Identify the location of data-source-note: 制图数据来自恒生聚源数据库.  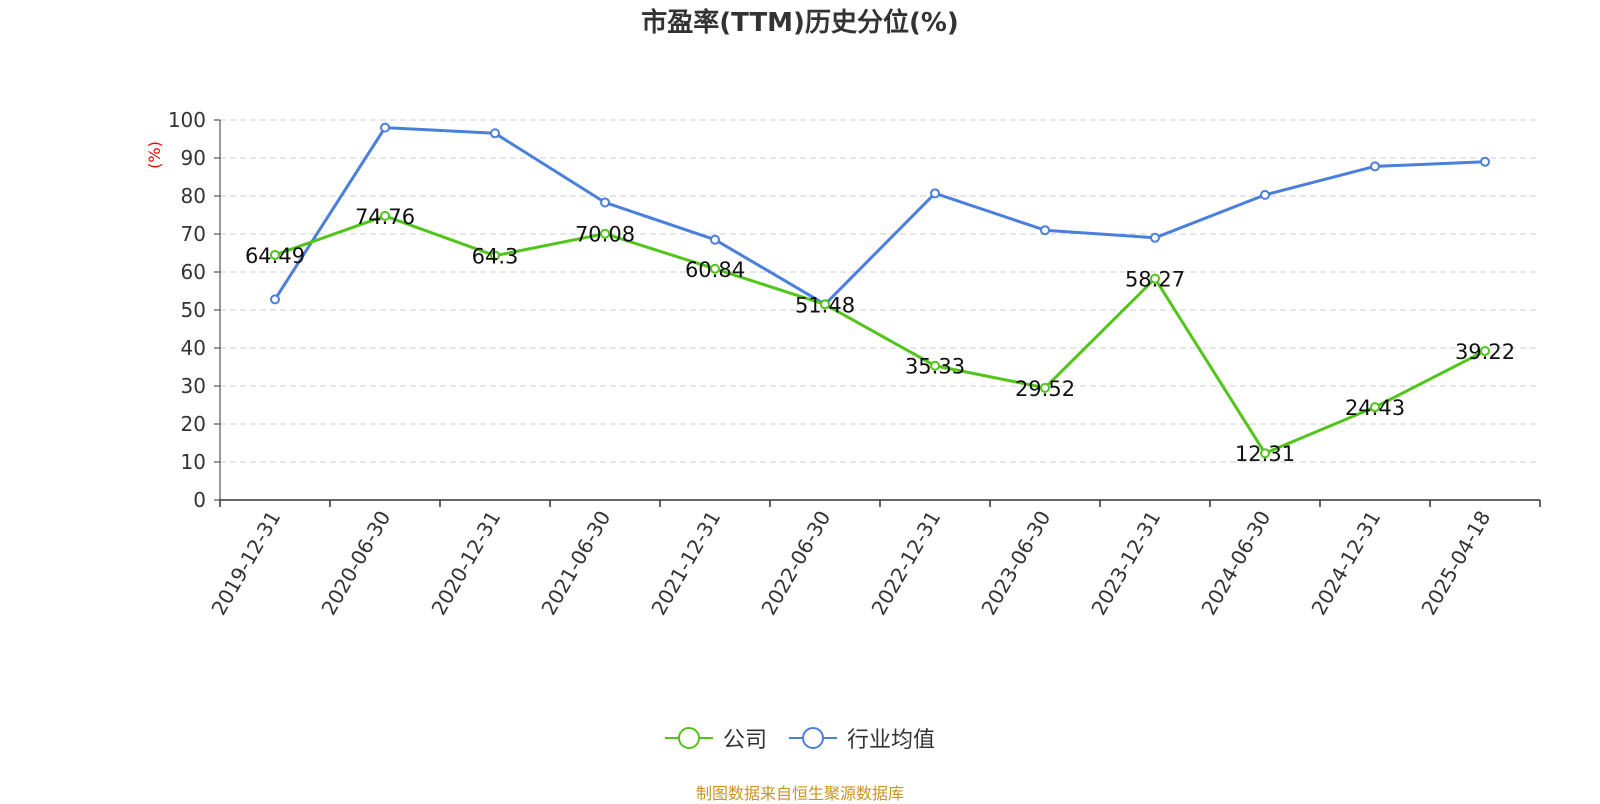
(799, 793).